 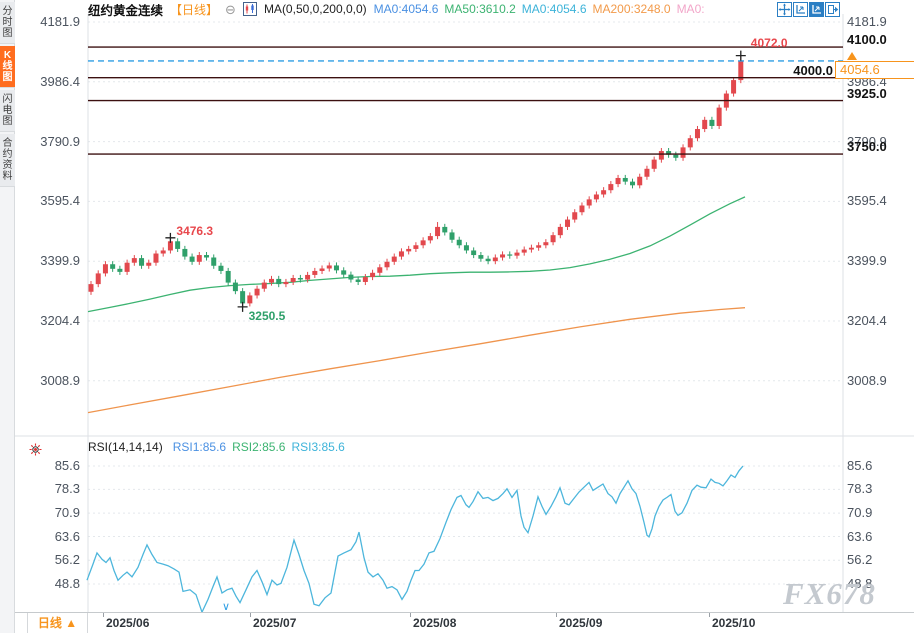 What do you see at coordinates (829, 593) in the screenshot?
I see `watermark: FX678` at bounding box center [829, 593].